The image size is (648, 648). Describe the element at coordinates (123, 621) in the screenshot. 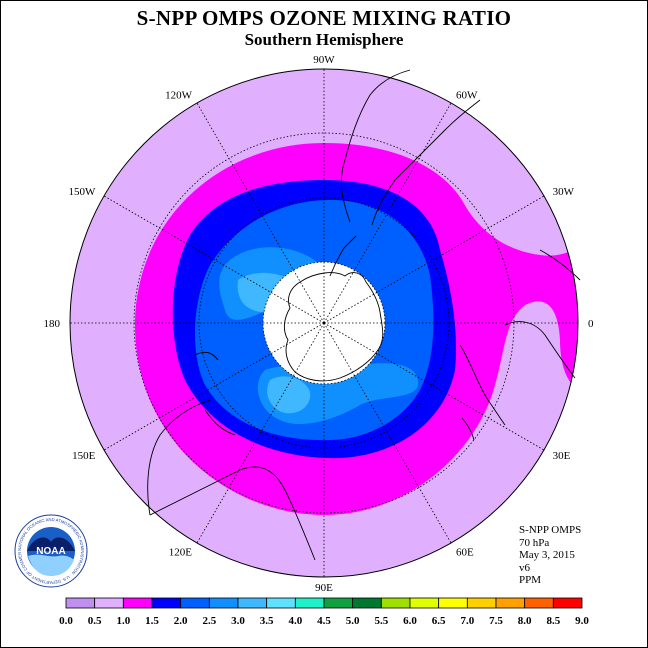

I see `colorbar-tick-label: 1.0` at that location.